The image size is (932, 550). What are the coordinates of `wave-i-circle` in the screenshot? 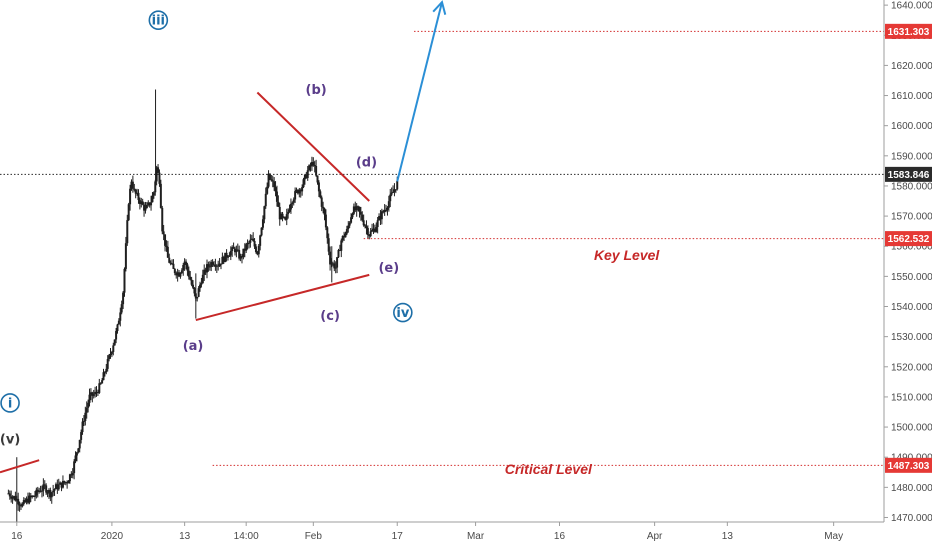 It's located at (10, 403).